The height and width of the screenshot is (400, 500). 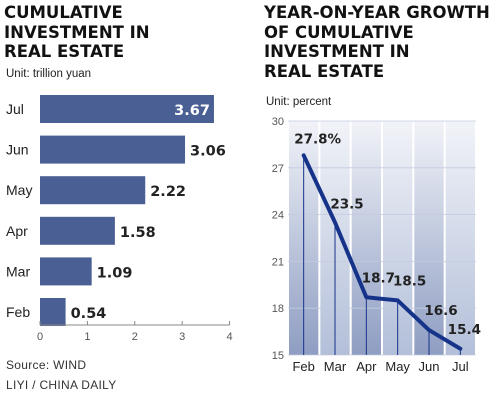 I want to click on bar-x-tick-label: 4, so click(x=230, y=337).